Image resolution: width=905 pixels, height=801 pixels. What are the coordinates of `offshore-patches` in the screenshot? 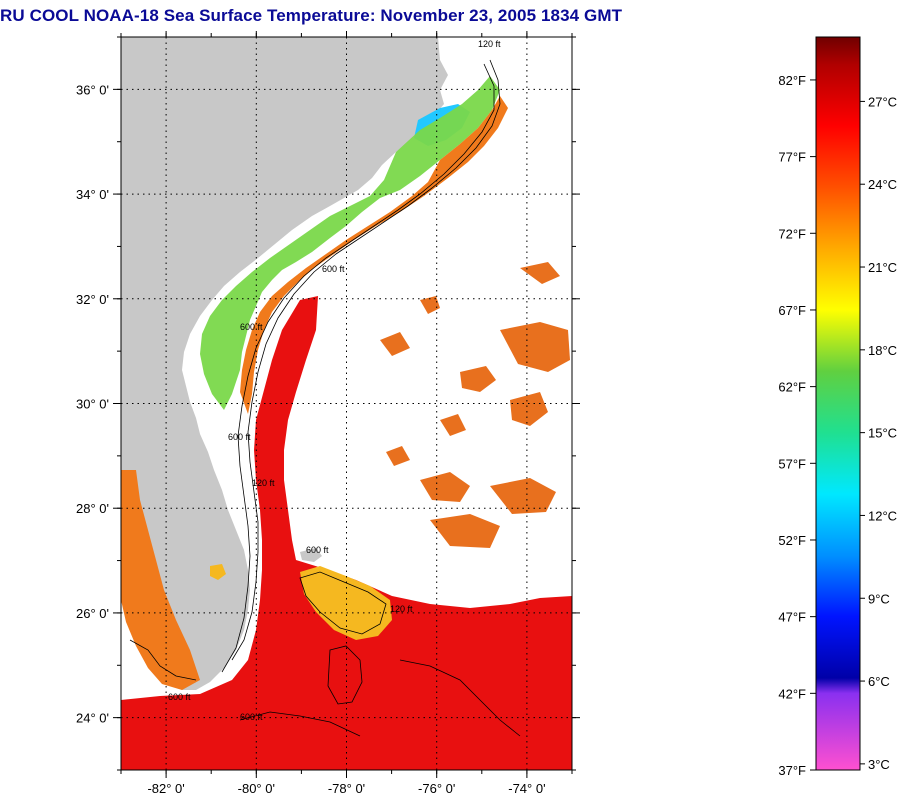 It's located at (475, 405).